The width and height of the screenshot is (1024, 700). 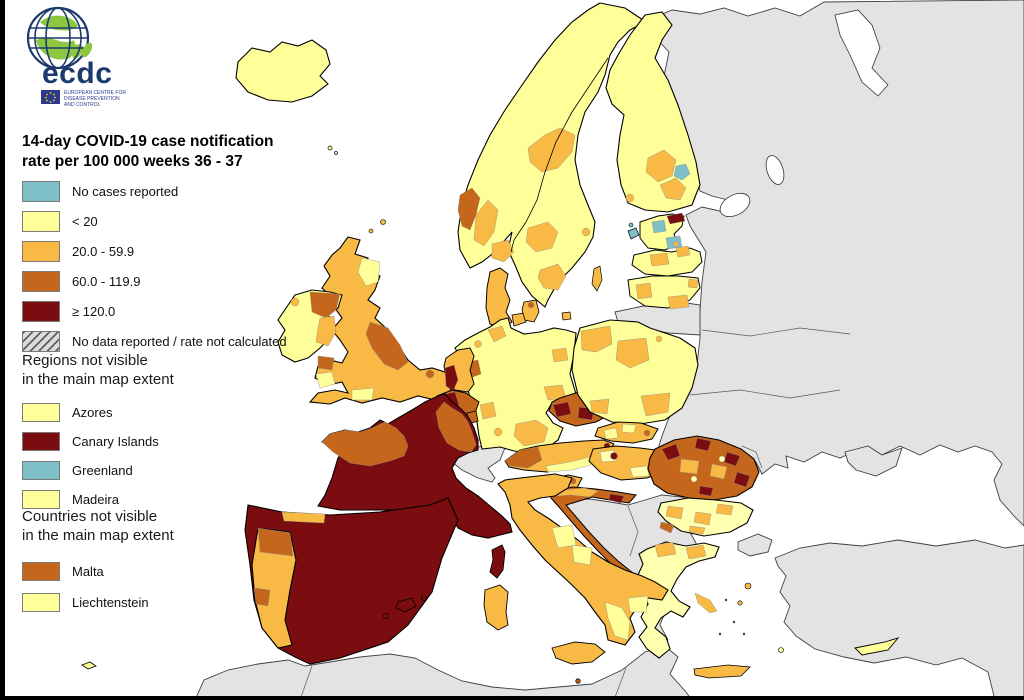 I want to click on country-netherlands, so click(x=459, y=370).